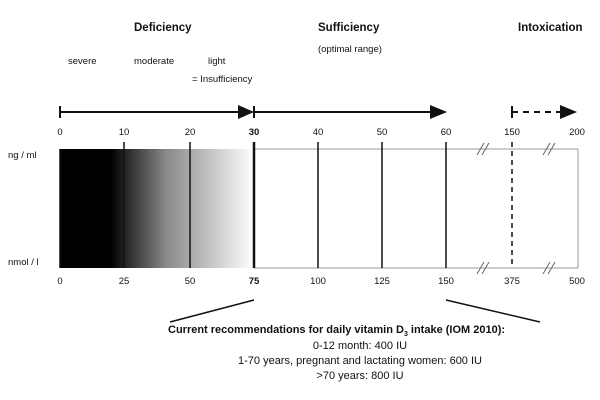 The image size is (600, 400). What do you see at coordinates (254, 132) in the screenshot?
I see `tick-top: 30` at bounding box center [254, 132].